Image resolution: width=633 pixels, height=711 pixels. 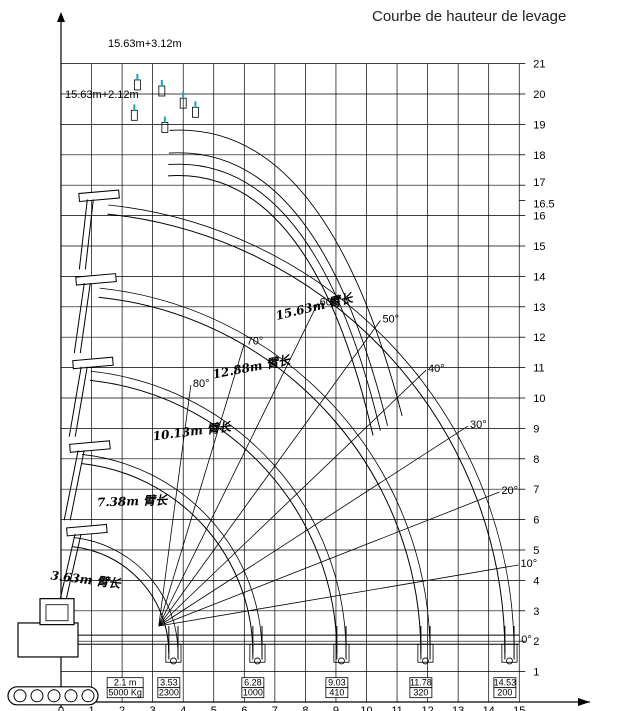 What do you see at coordinates (519, 708) in the screenshot?
I see `x-tick-label: 15` at bounding box center [519, 708].